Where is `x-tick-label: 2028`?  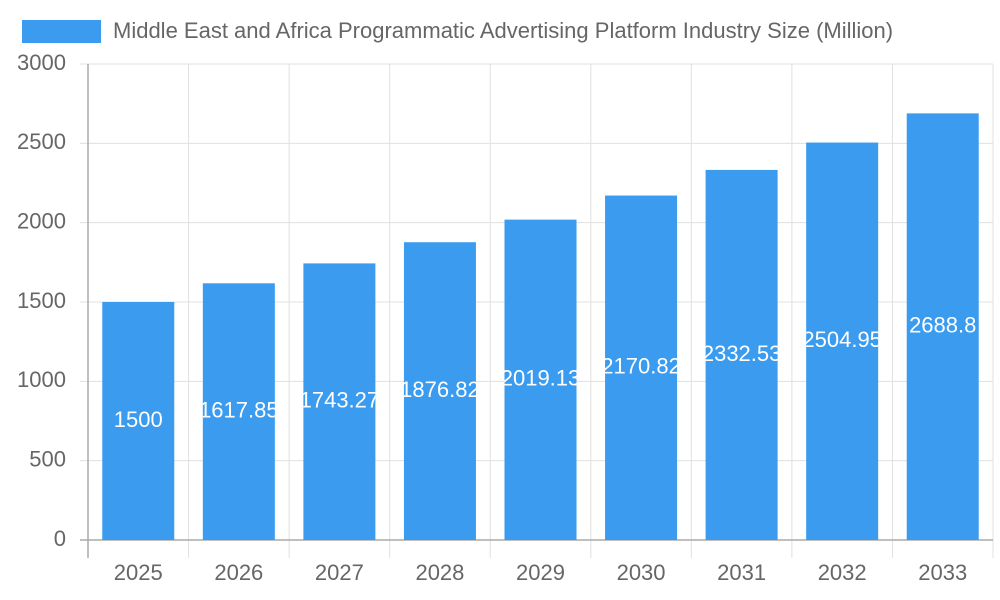
x-tick-label: 2028 is located at coordinates (439, 572).